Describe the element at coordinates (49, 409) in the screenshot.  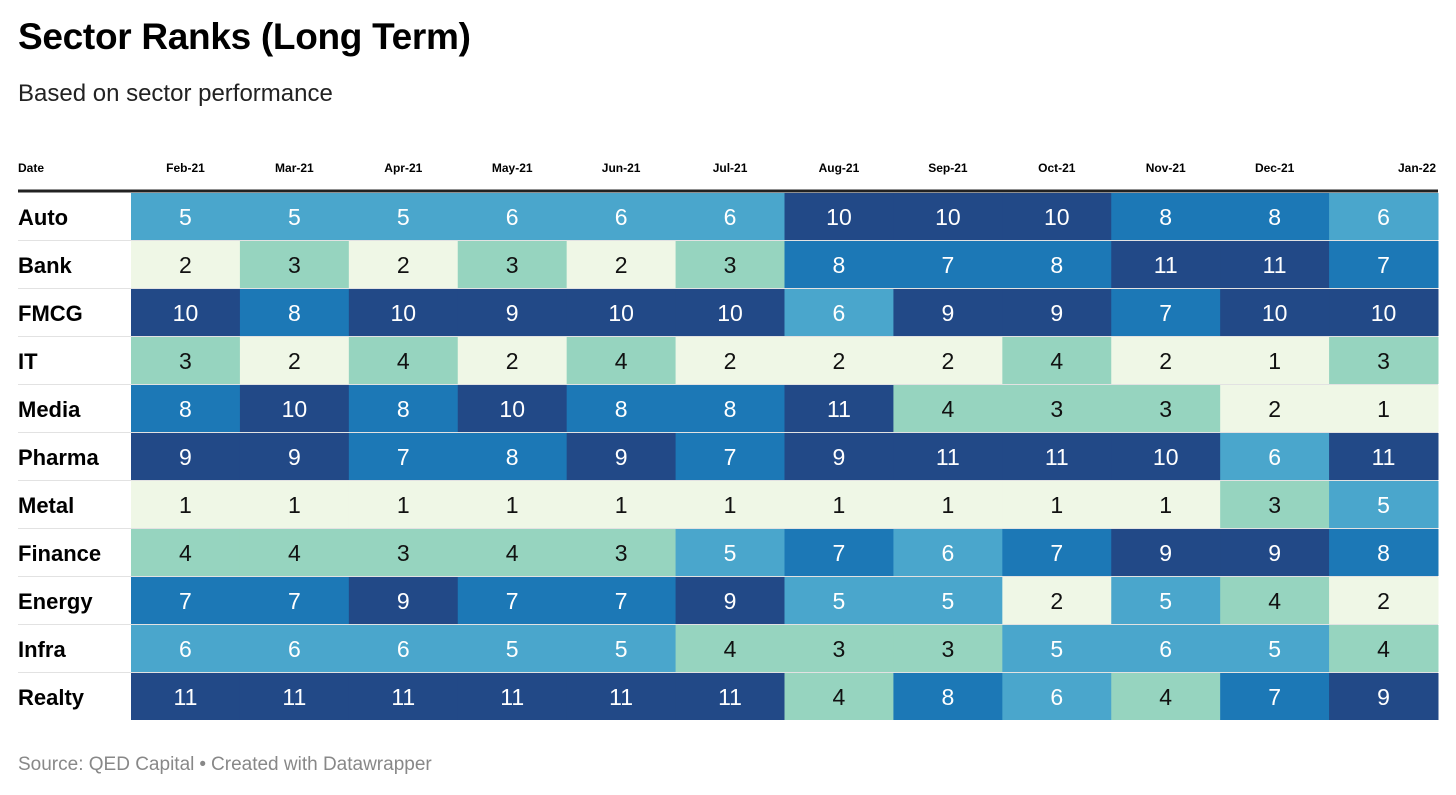
I see `row-label: Media` at that location.